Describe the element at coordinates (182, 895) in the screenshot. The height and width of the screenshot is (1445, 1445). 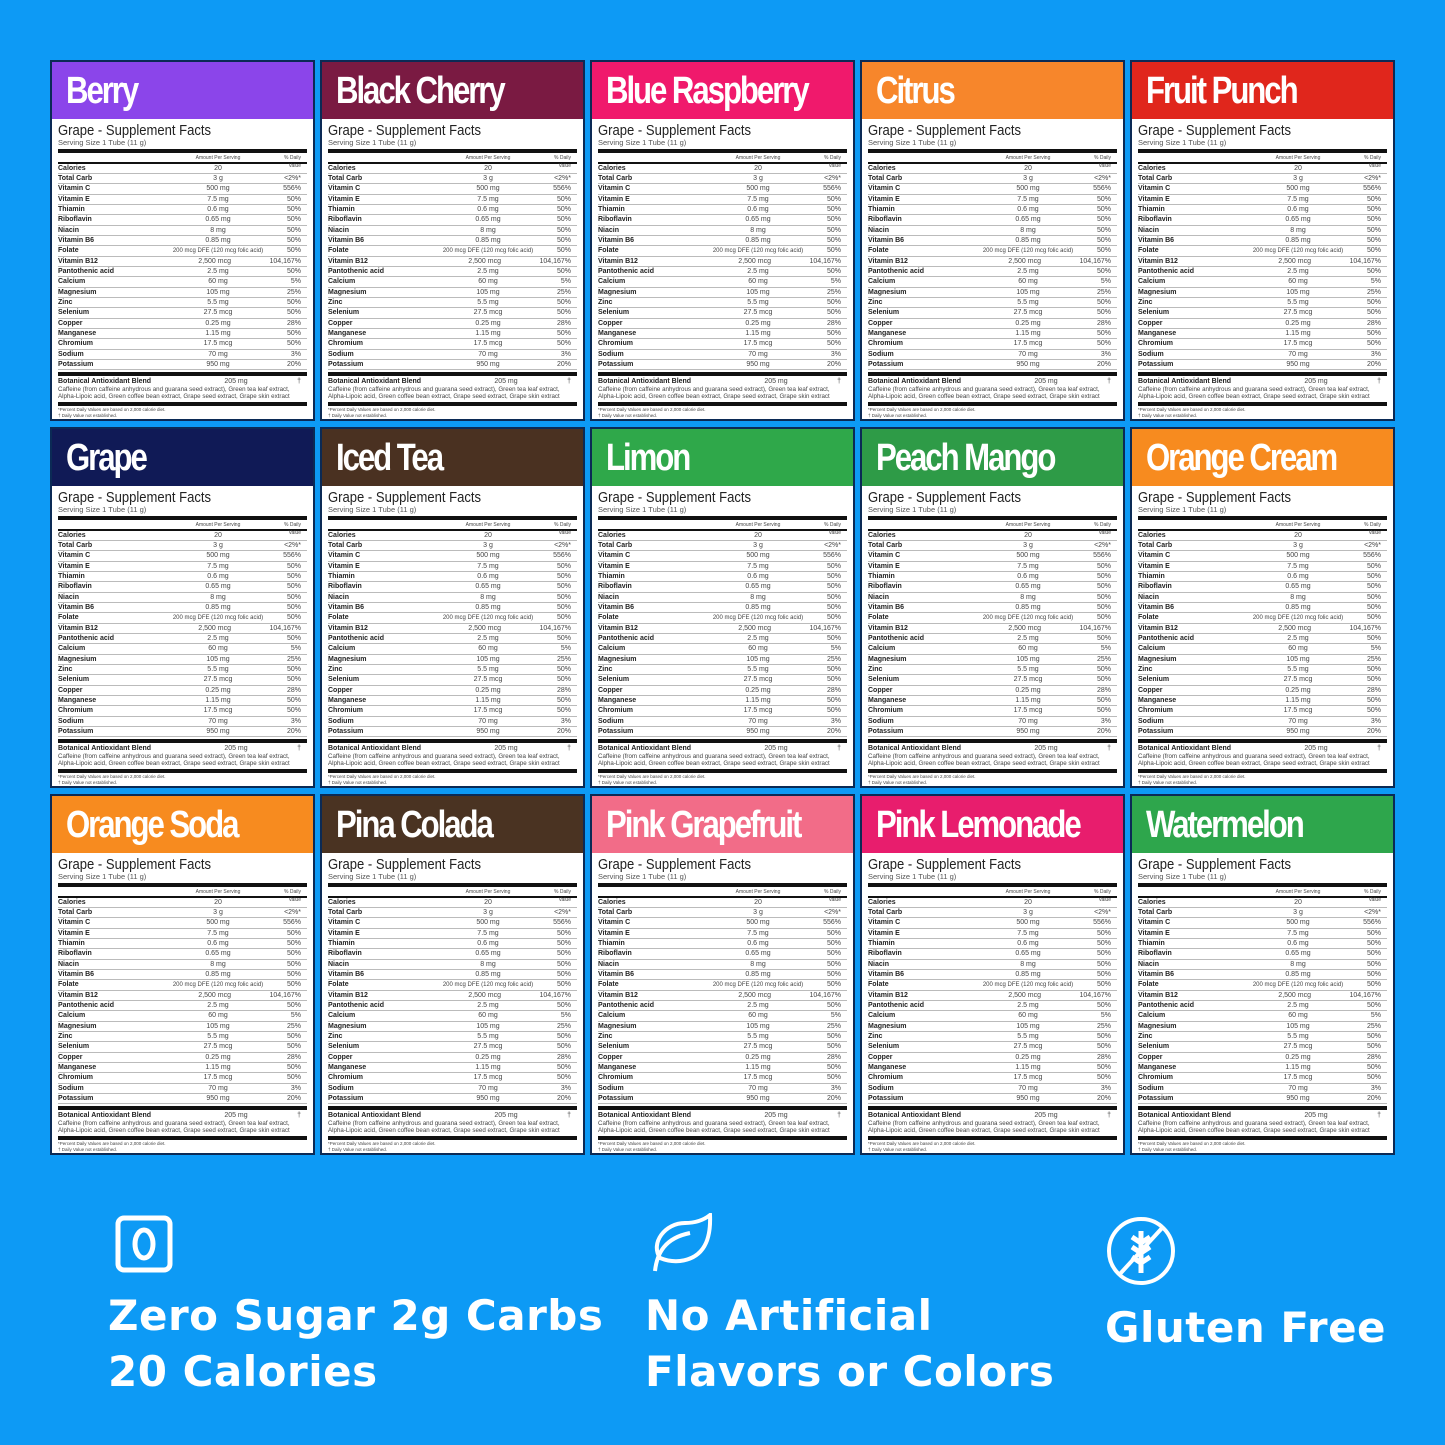
I see `column-headers: Amount Per Serving% Daily Value` at that location.